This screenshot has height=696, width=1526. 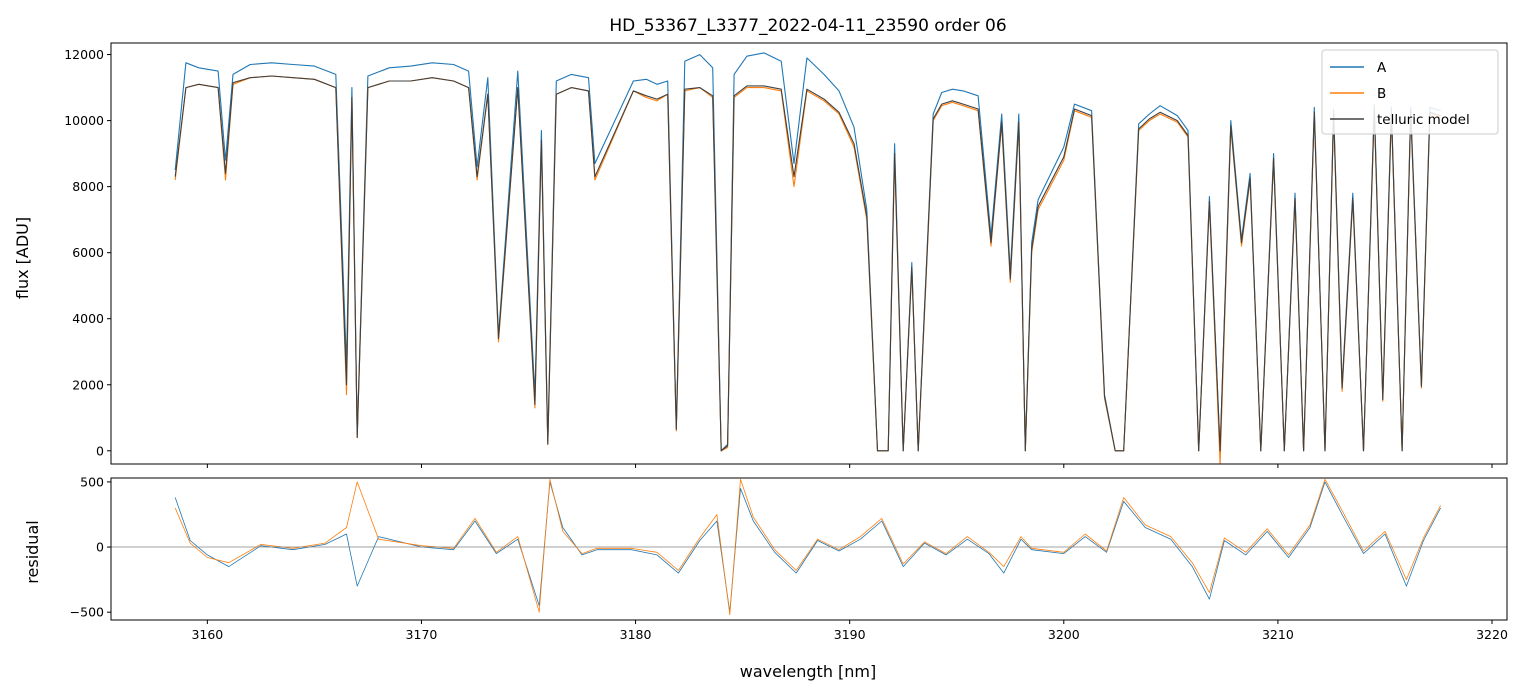 What do you see at coordinates (88, 186) in the screenshot?
I see `flux-y-tick-label: 8000` at bounding box center [88, 186].